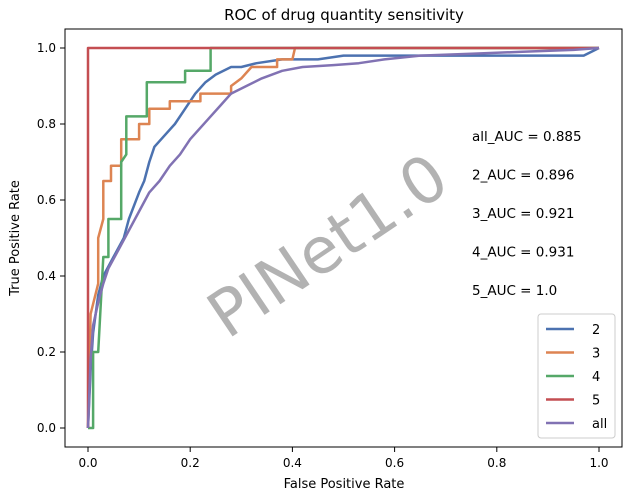 The width and height of the screenshot is (631, 496). What do you see at coordinates (46, 200) in the screenshot?
I see `y-tick-label: 0.6` at bounding box center [46, 200].